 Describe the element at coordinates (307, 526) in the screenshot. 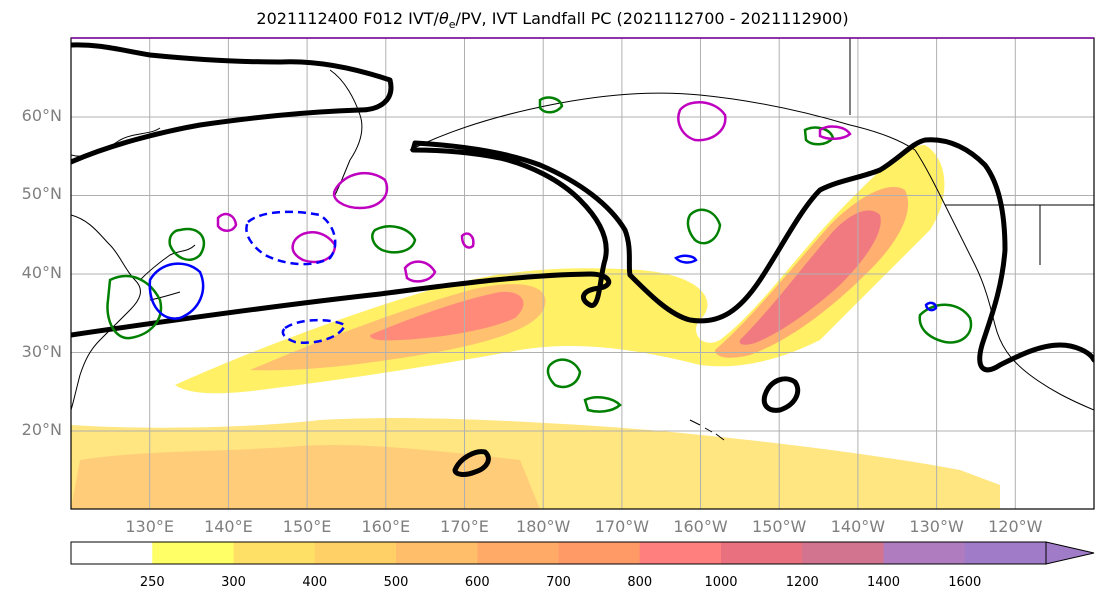

I see `lon-label: 150°E` at that location.